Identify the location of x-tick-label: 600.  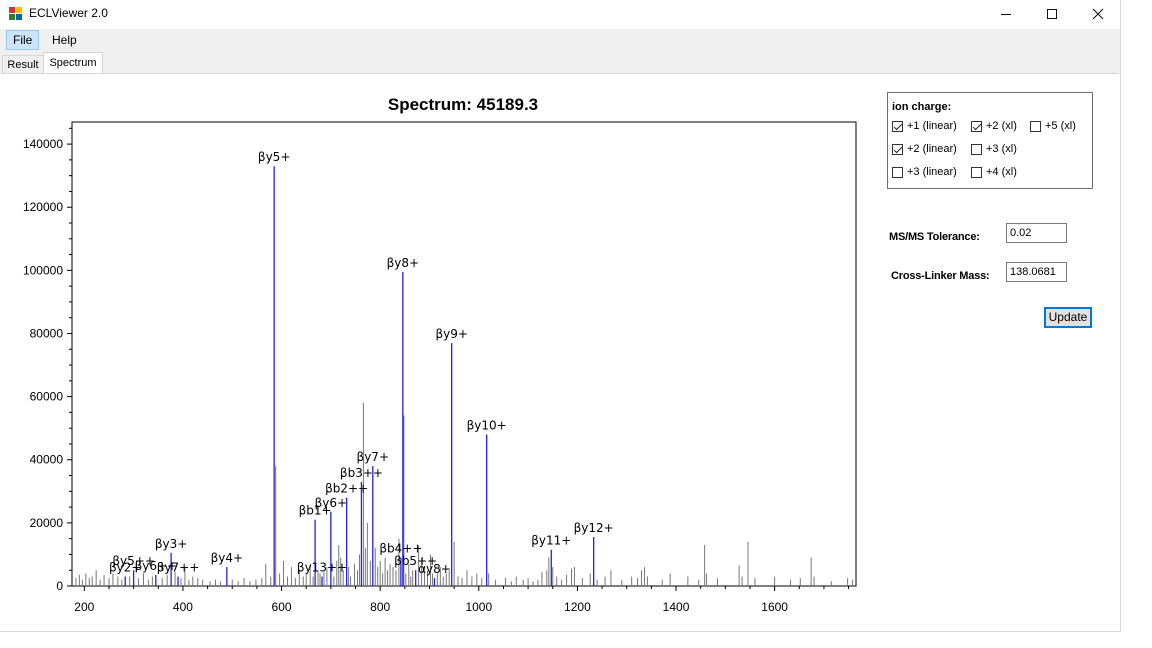
(282, 607).